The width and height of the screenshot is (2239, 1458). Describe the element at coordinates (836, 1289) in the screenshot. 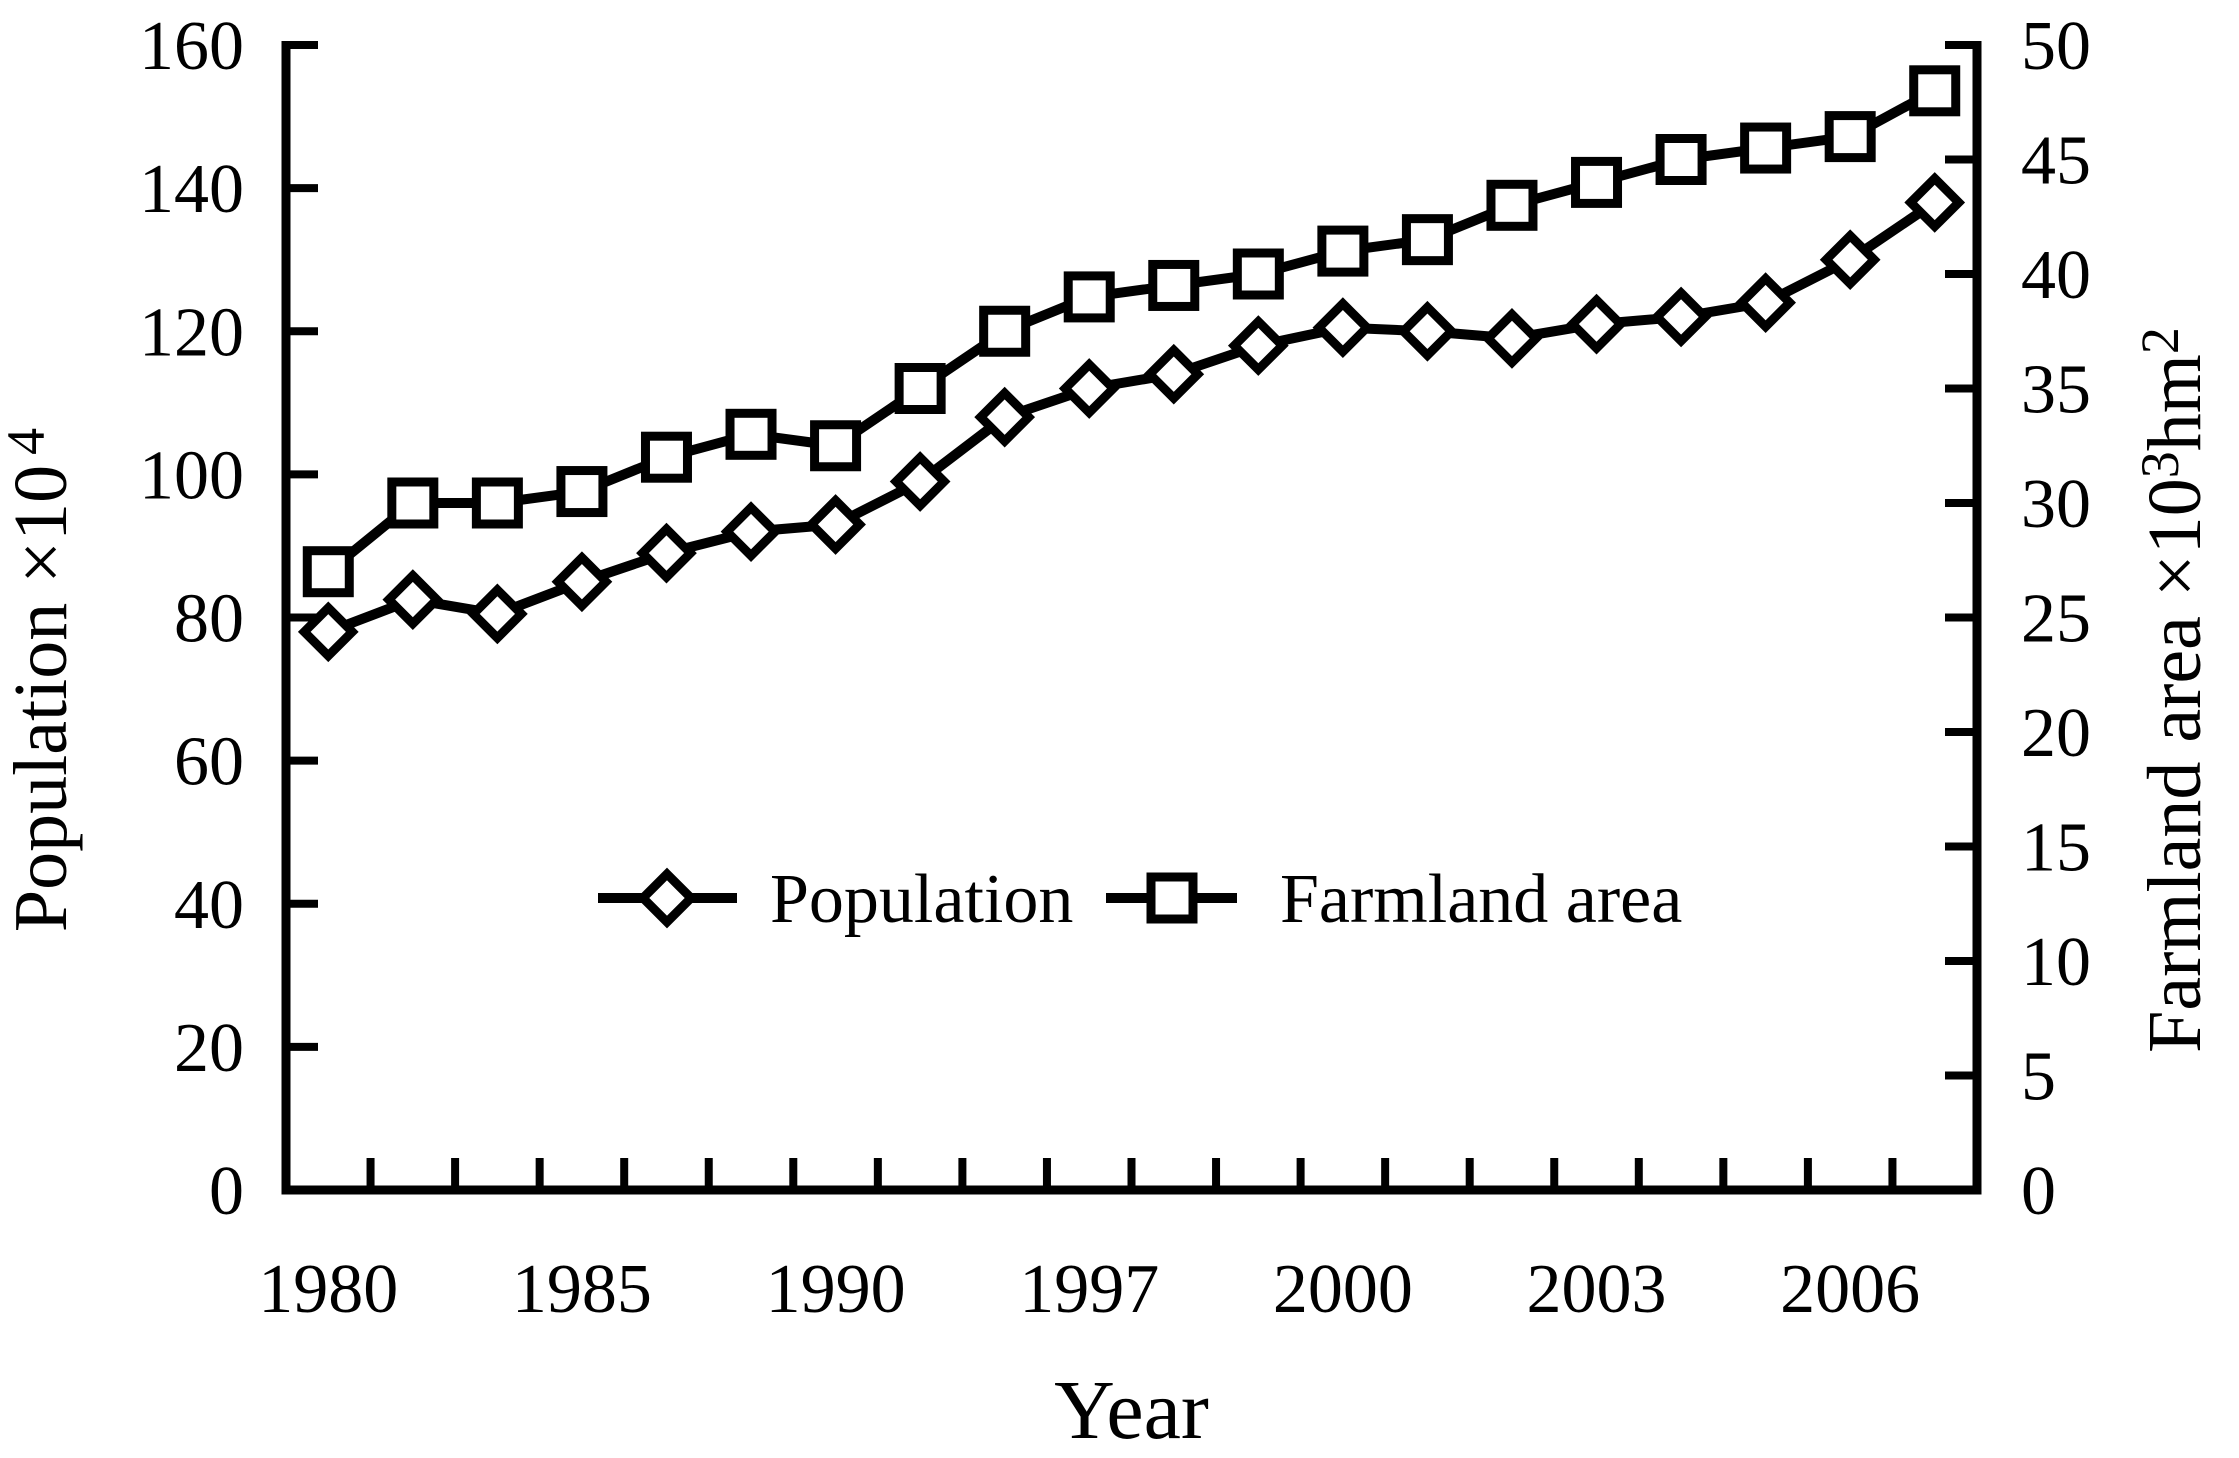

I see `x-axis-tick-label: 1990` at that location.